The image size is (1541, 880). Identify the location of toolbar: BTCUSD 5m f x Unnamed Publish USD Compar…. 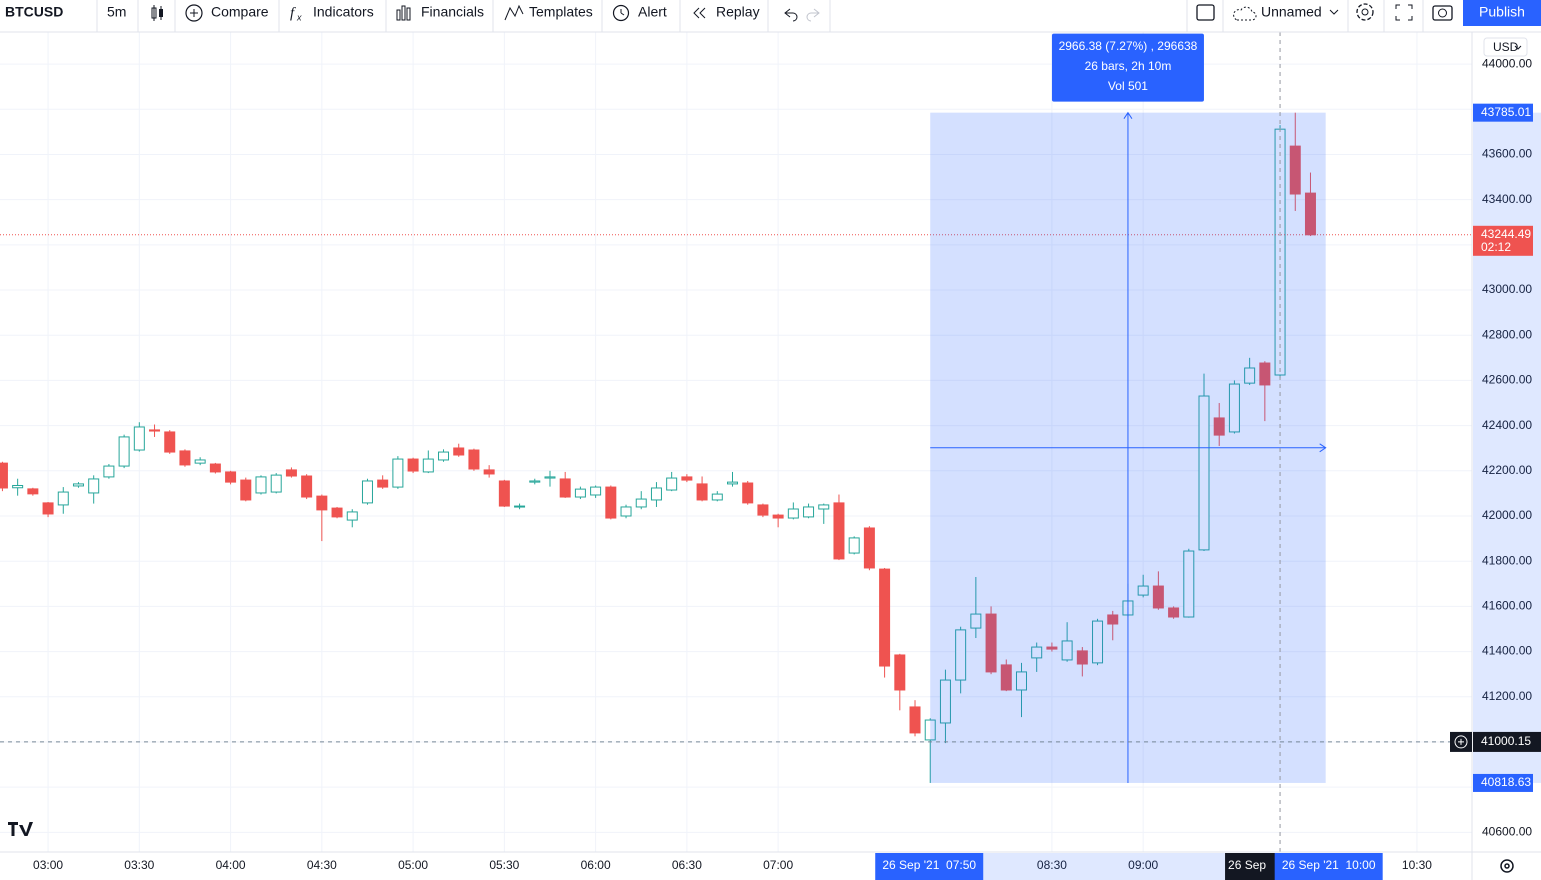
(770, 28).